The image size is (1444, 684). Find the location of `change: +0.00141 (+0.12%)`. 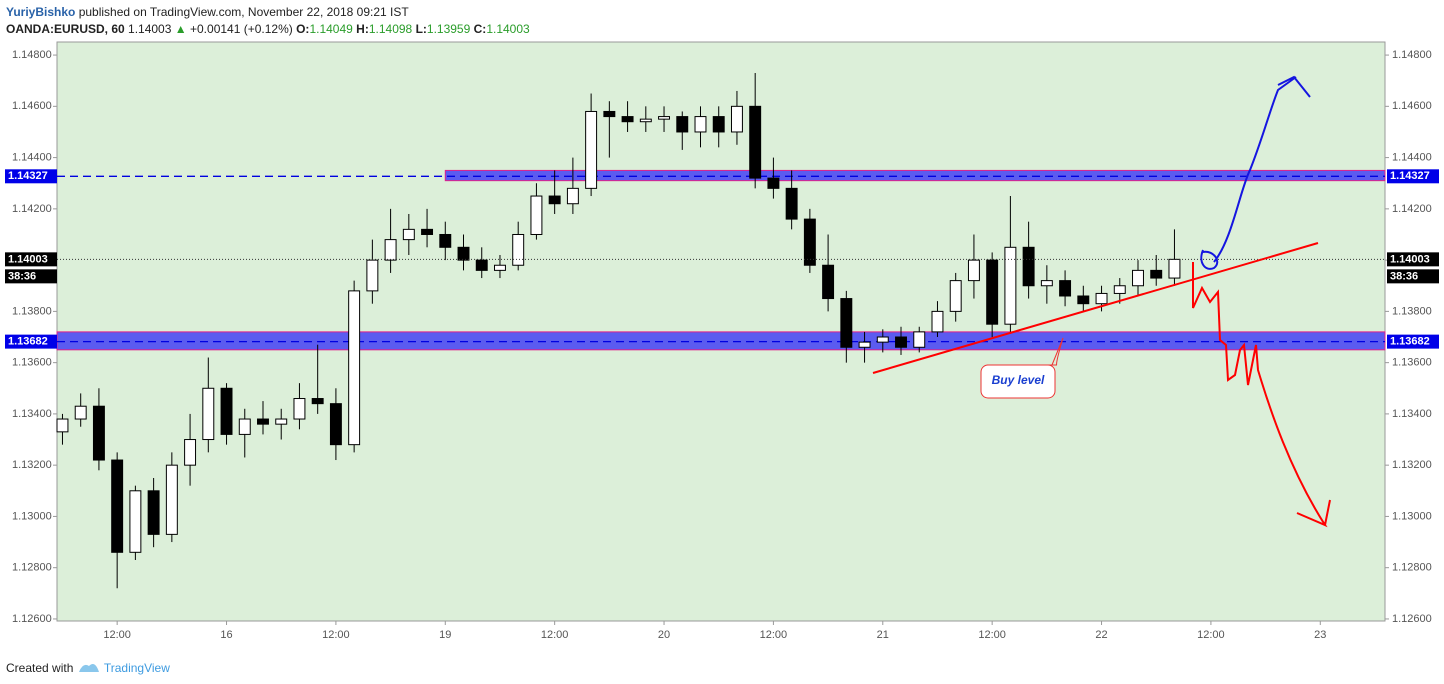

change: +0.00141 (+0.12%) is located at coordinates (241, 29).